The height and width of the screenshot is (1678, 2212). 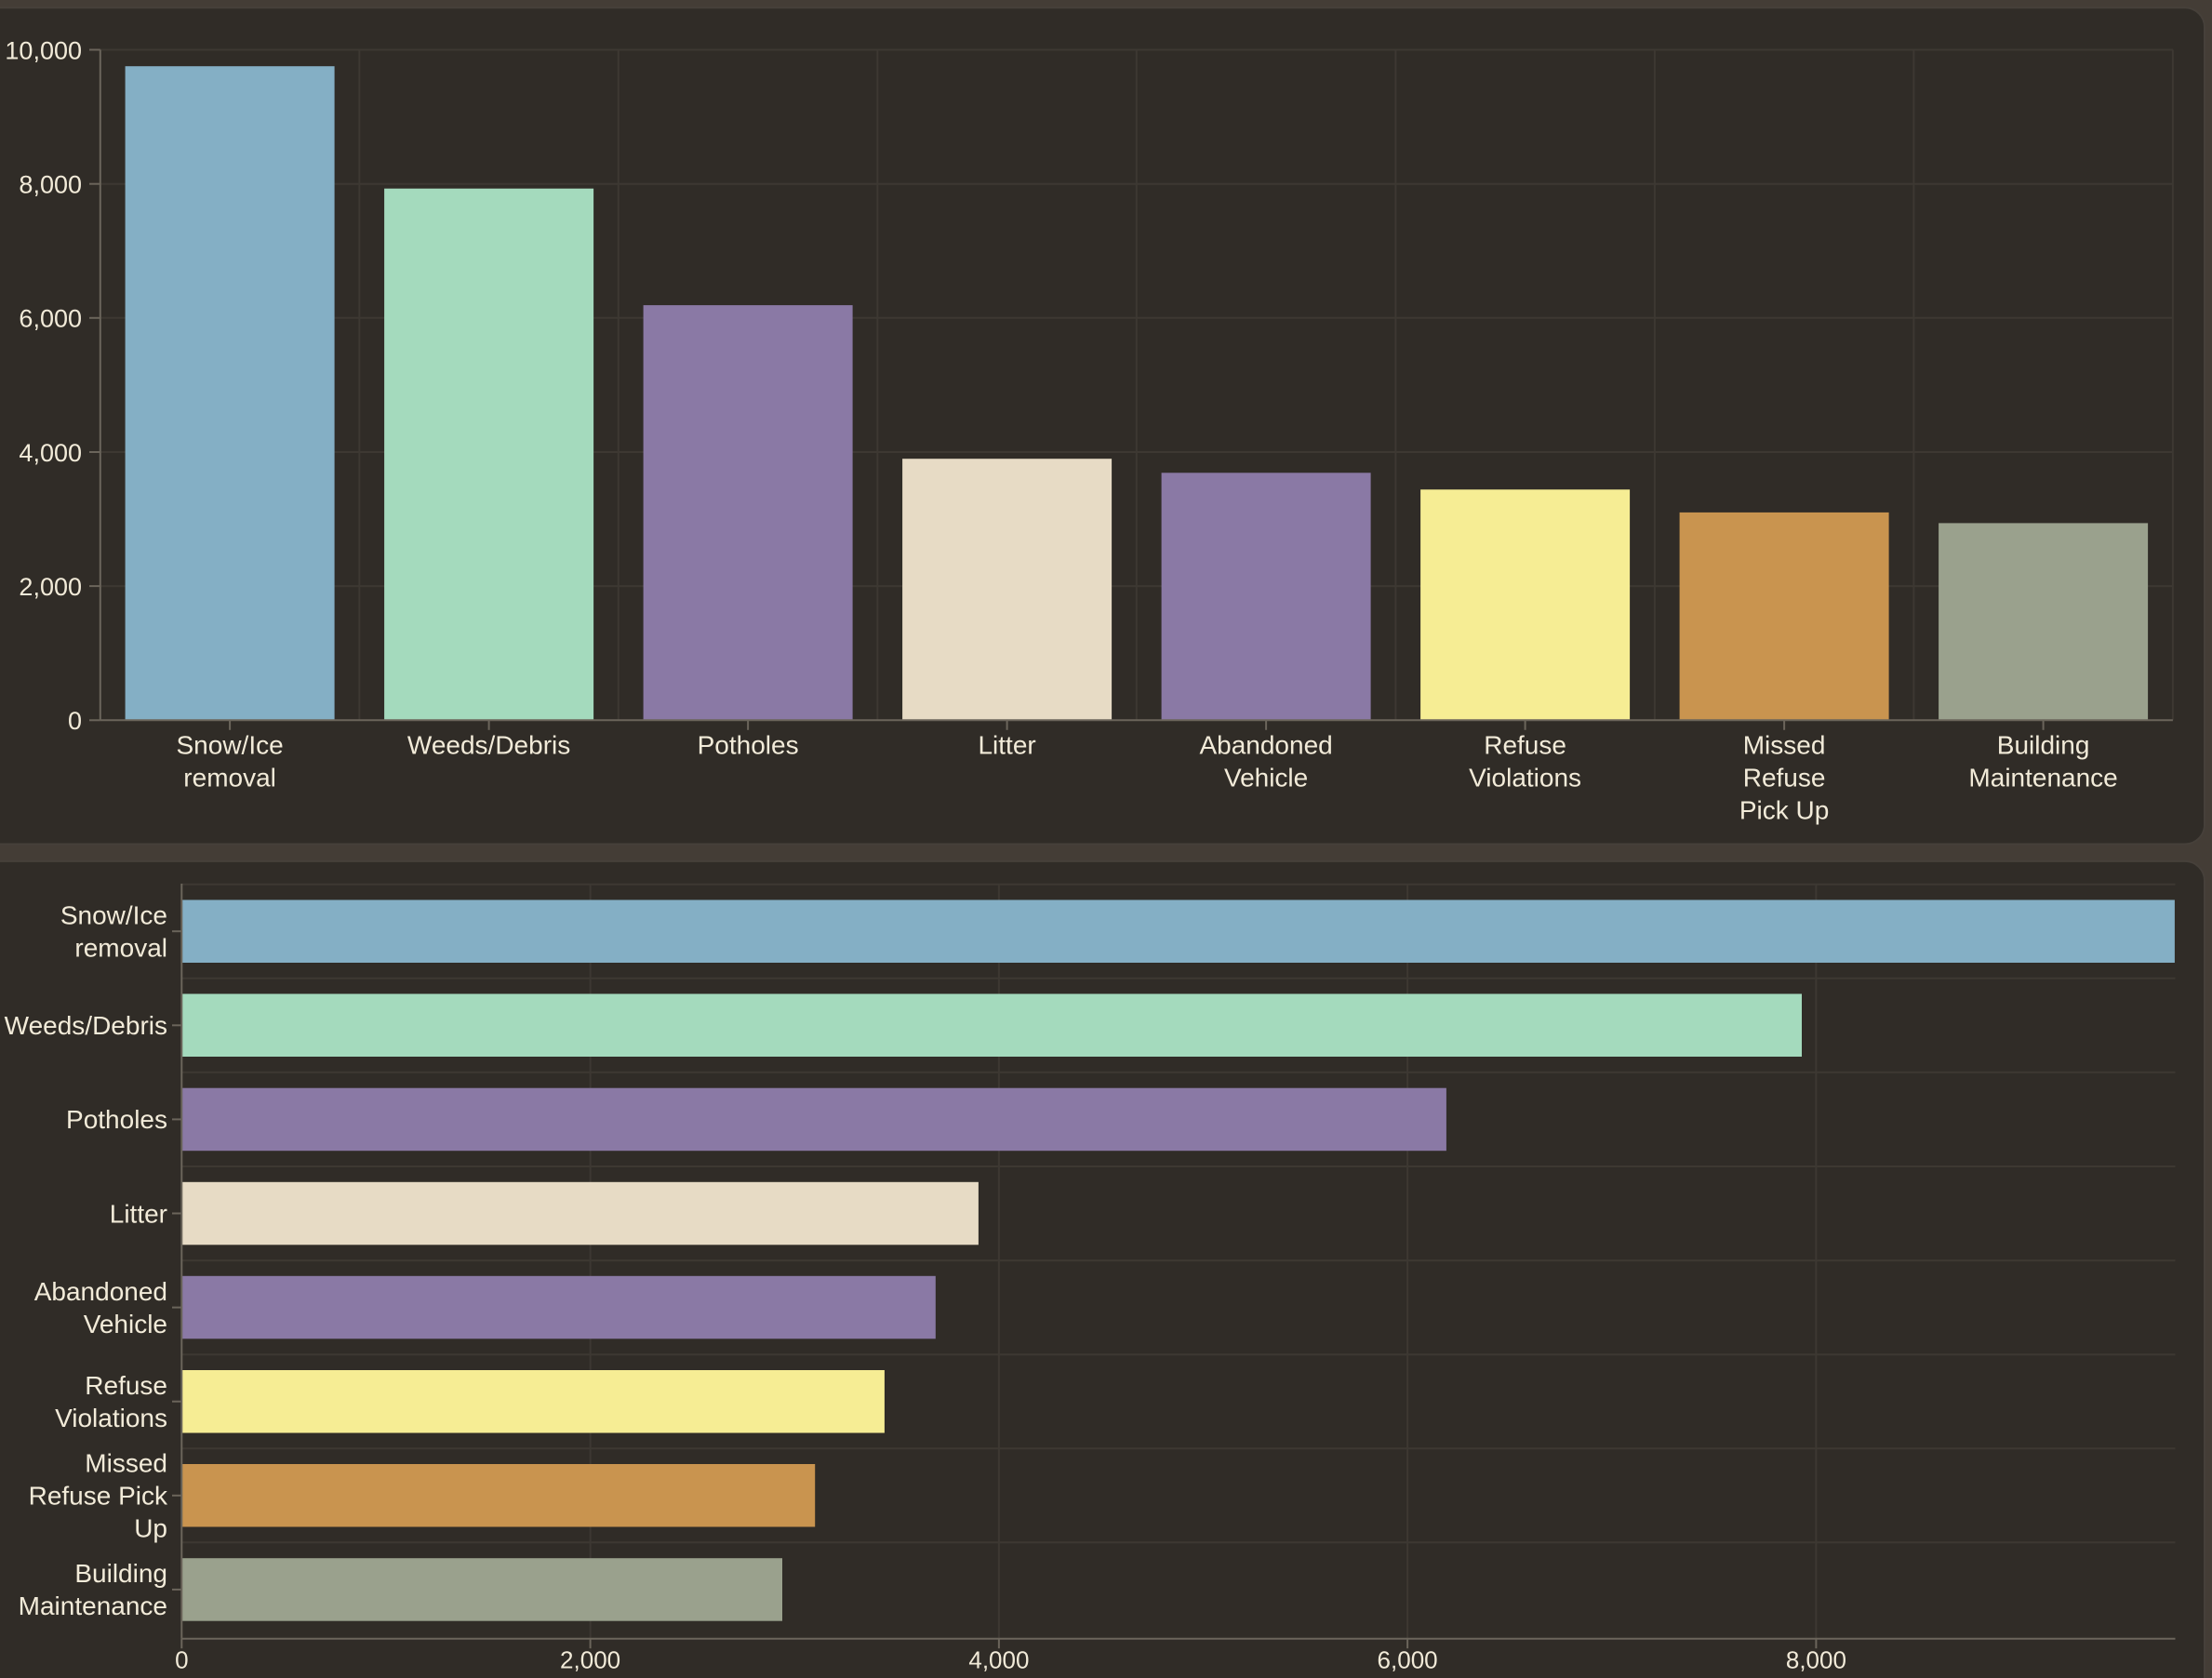 What do you see at coordinates (150, 1528) in the screenshot?
I see `svg-text: Up` at bounding box center [150, 1528].